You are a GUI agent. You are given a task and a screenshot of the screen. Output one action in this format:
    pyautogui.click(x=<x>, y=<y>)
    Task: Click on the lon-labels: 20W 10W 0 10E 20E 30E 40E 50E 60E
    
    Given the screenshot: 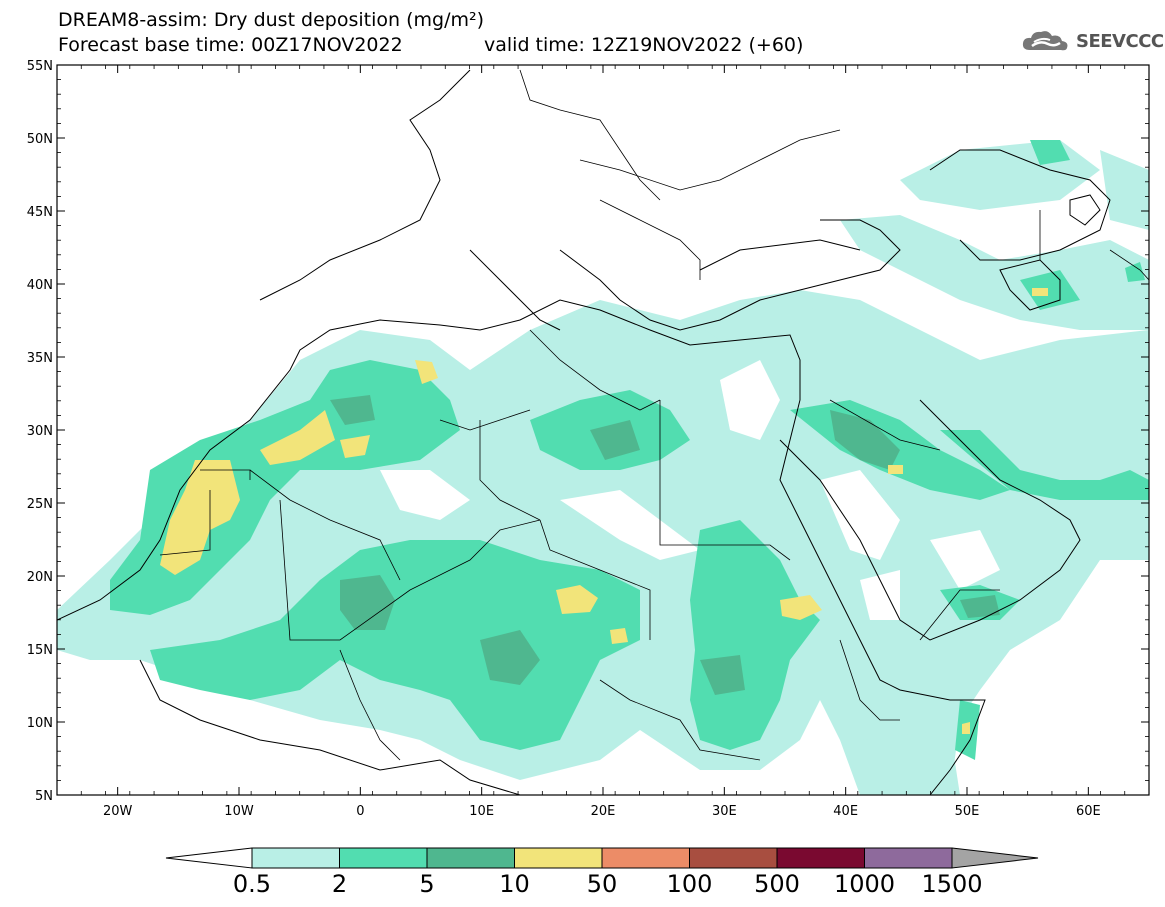 What is the action you would take?
    pyautogui.click(x=602, y=811)
    